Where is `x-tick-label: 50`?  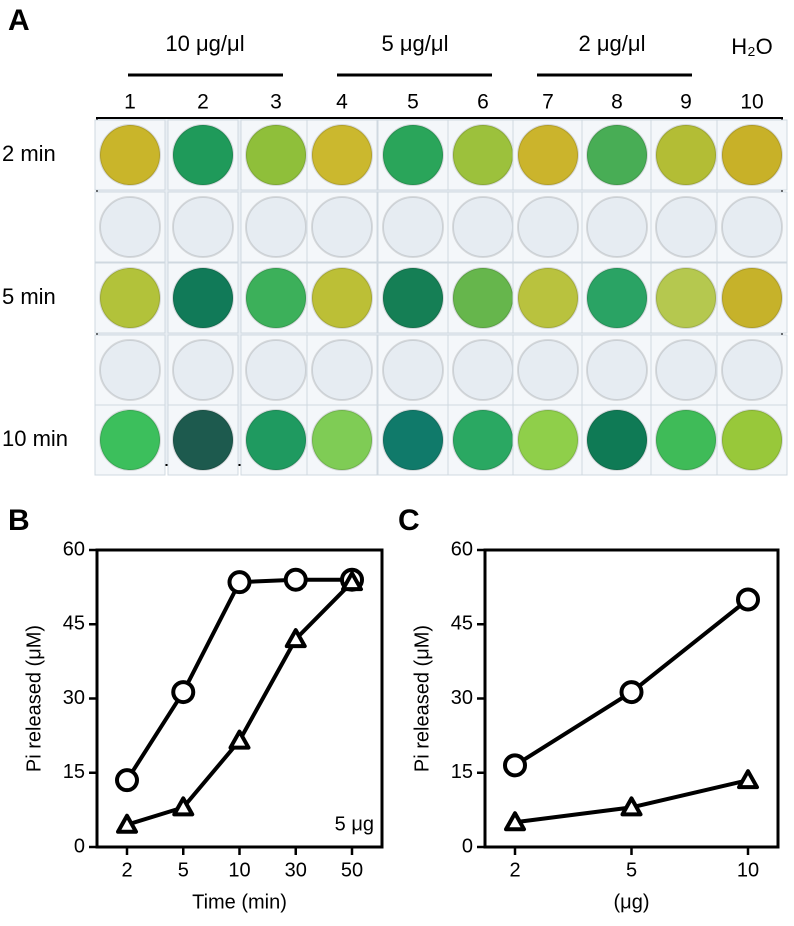
x-tick-label: 50 is located at coordinates (352, 870).